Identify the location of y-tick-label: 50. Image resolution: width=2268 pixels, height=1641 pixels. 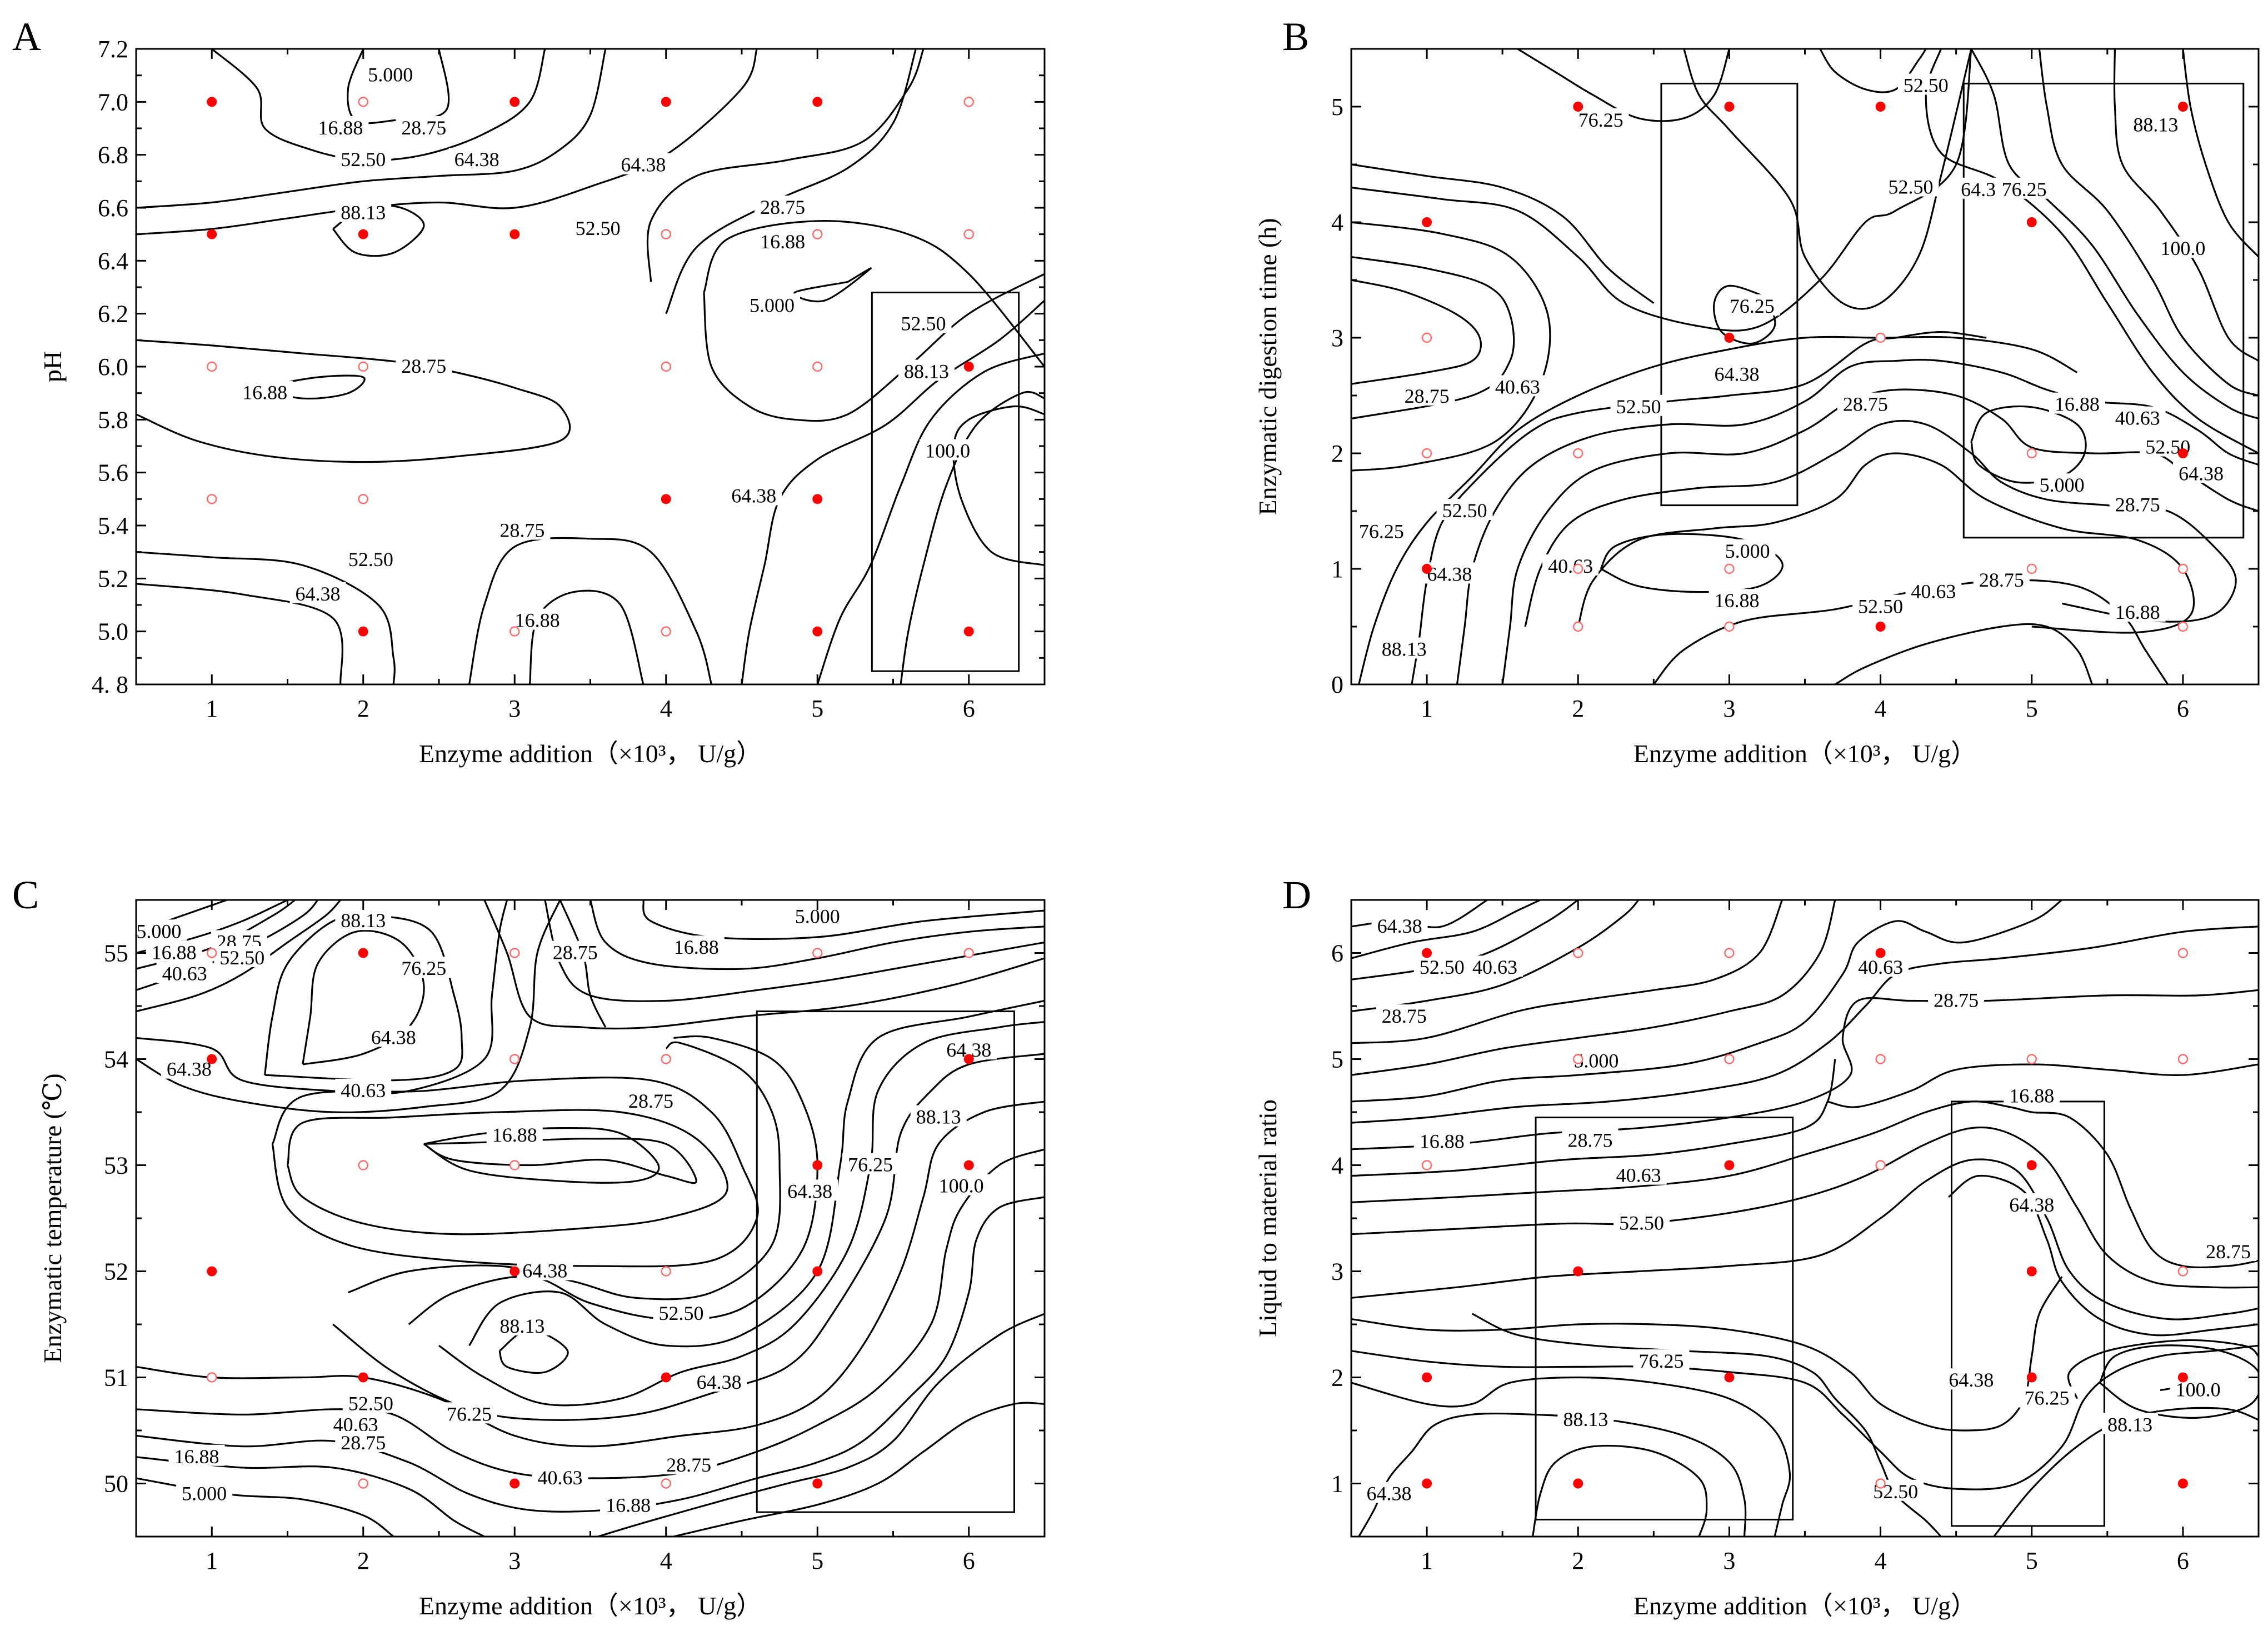
(116, 1484).